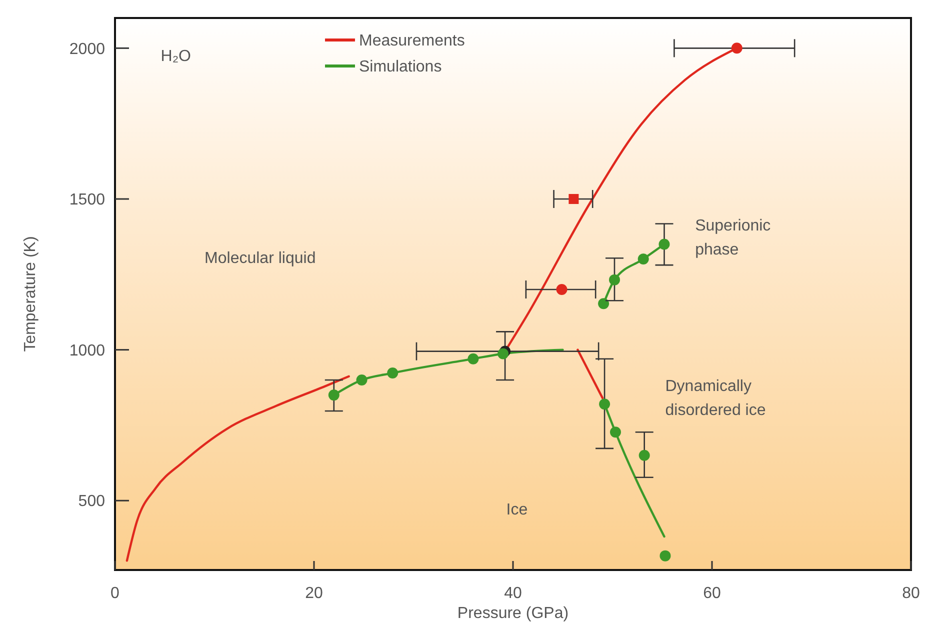  I want to click on y-tick-label: 1500, so click(87, 200).